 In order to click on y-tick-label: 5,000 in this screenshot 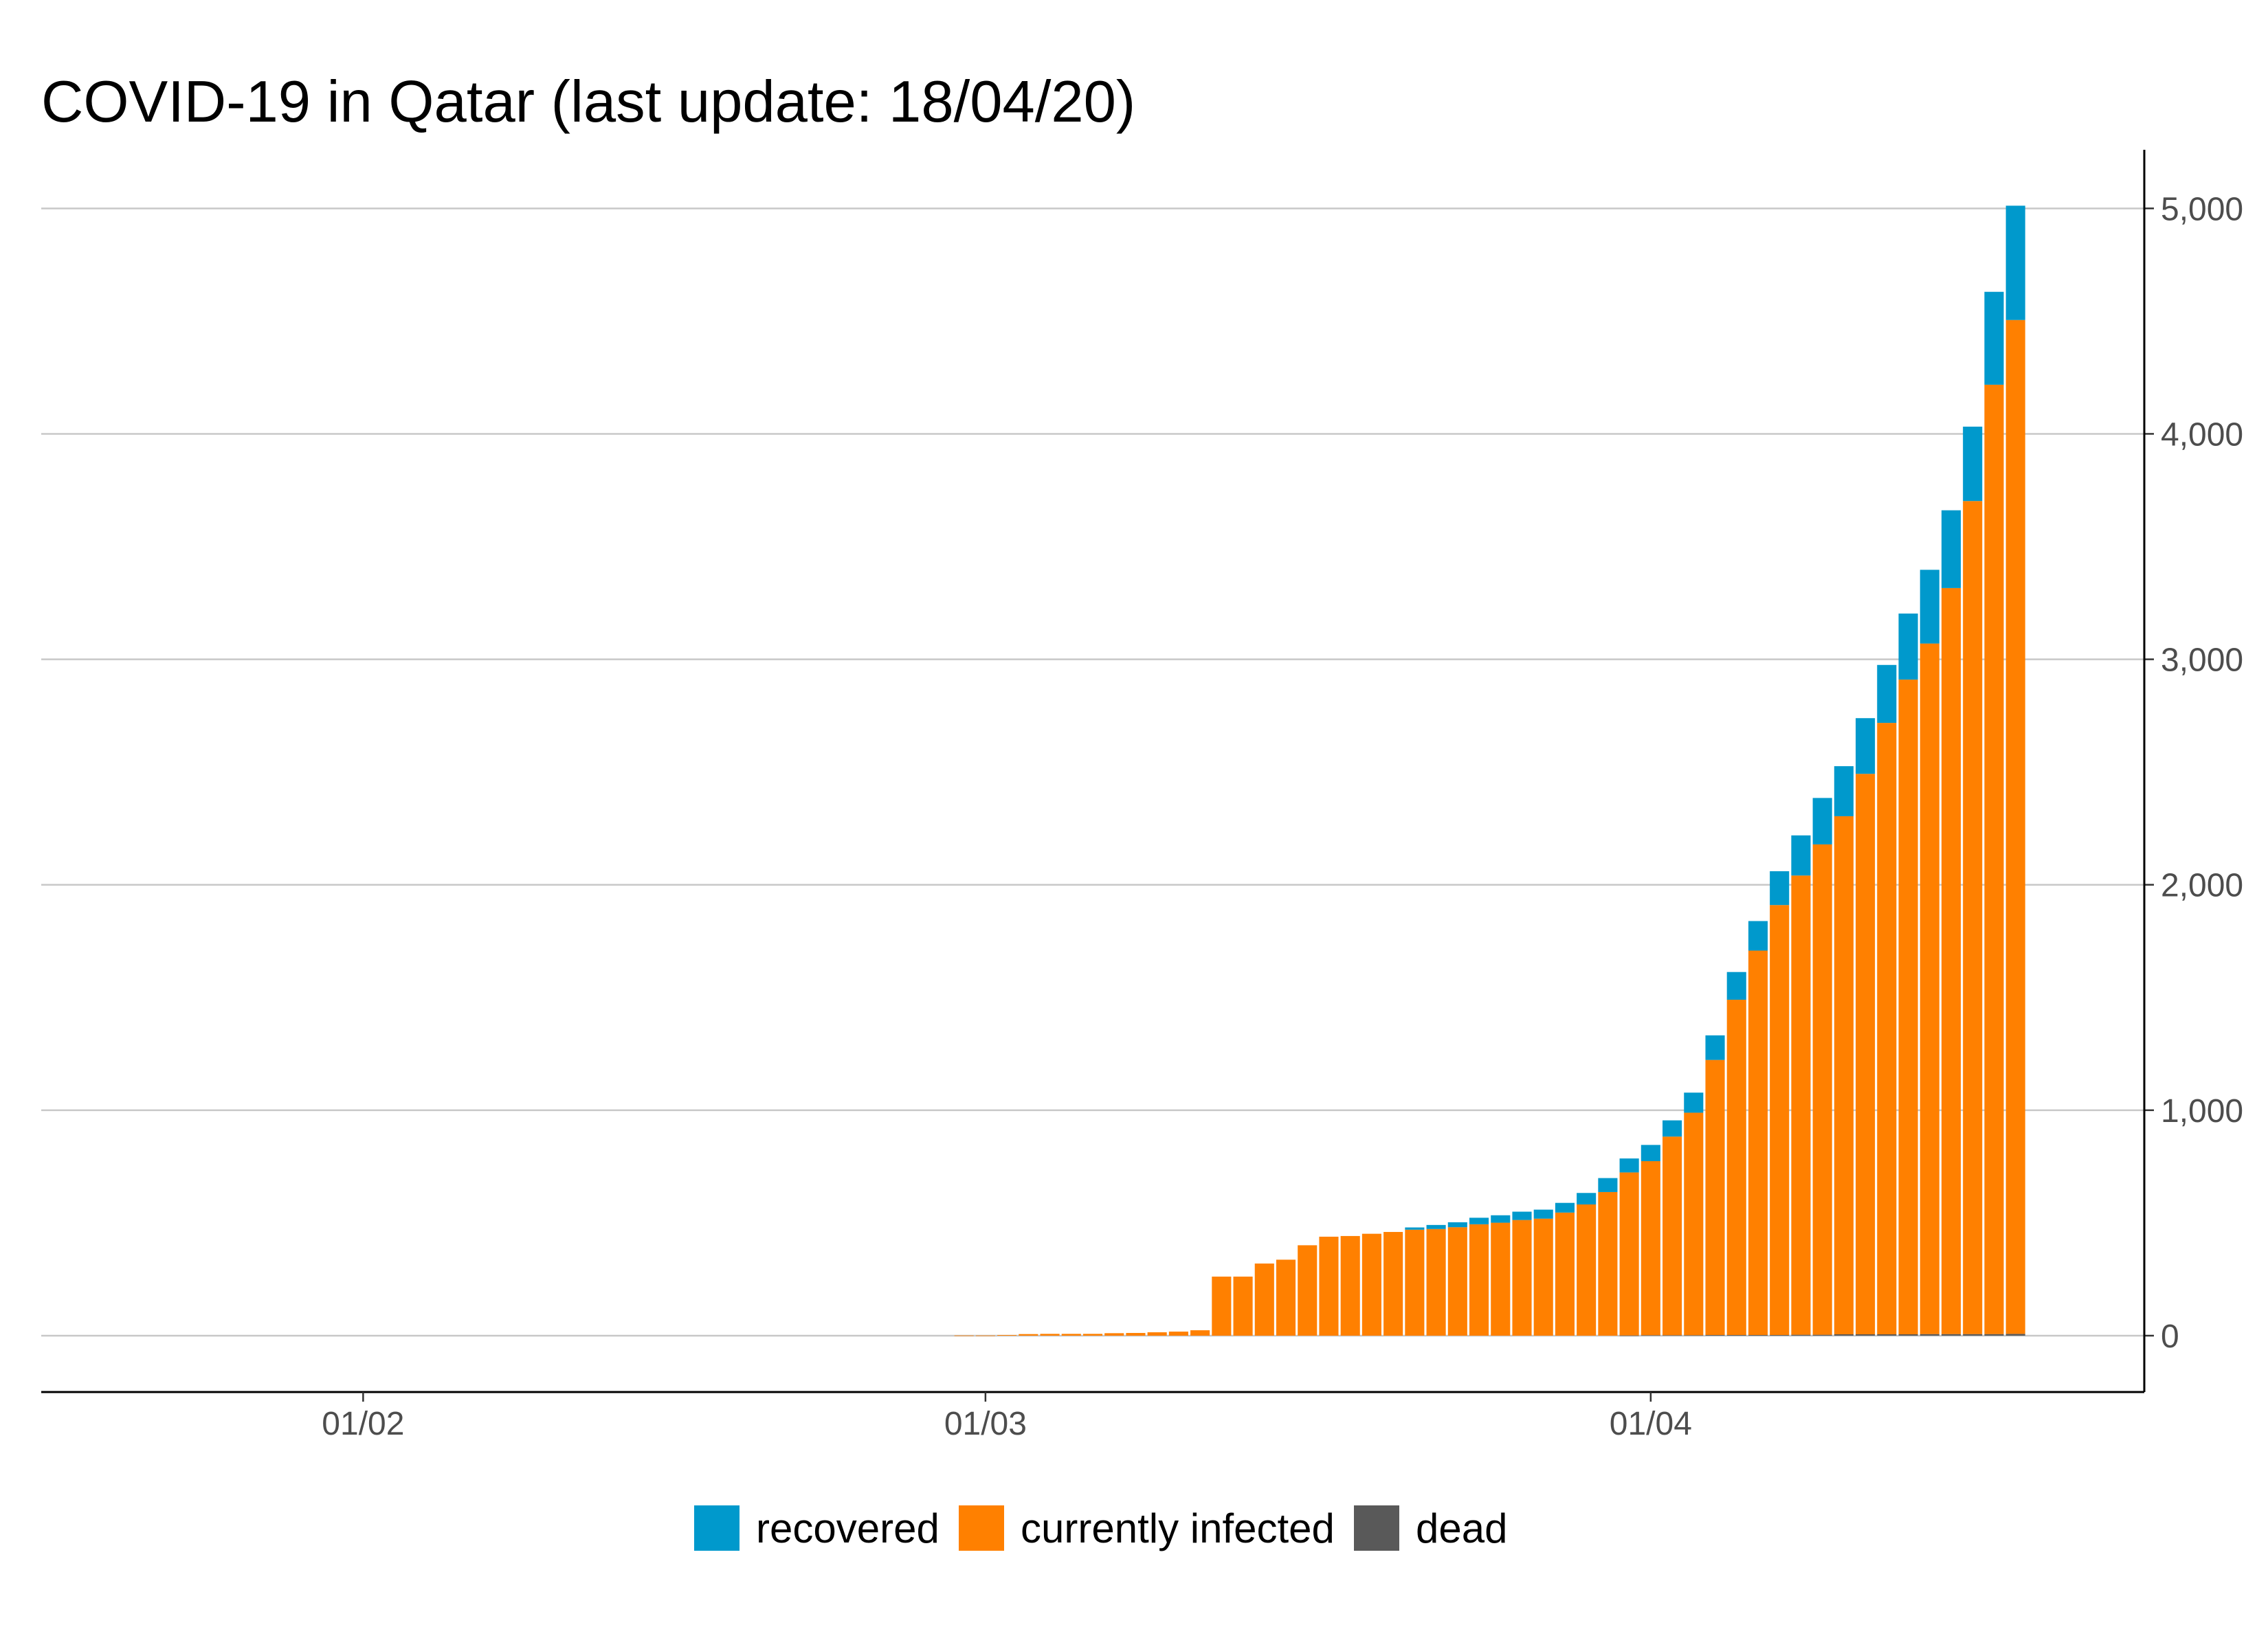, I will do `click(2202, 209)`.